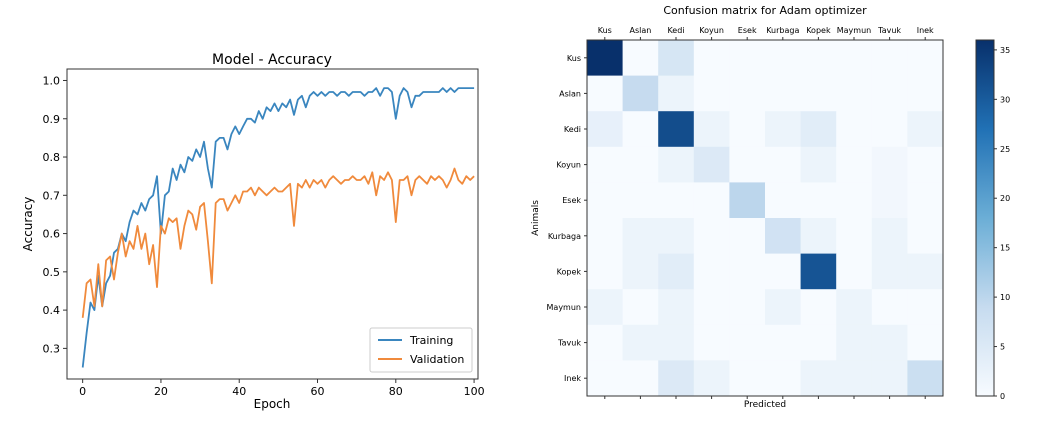  Describe the element at coordinates (437, 359) in the screenshot. I see `legend-validation-label: Validation` at that location.